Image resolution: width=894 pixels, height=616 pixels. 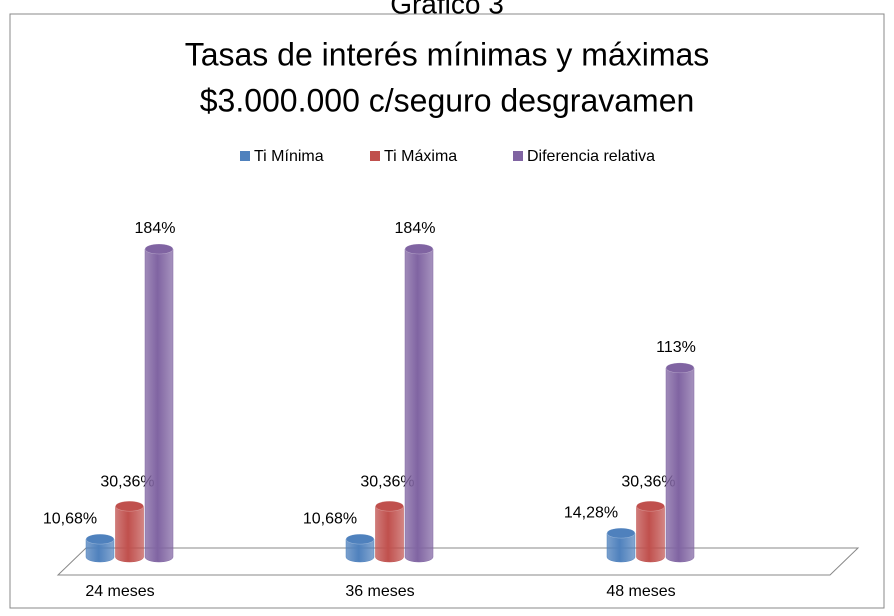 I want to click on x-tick-label: 36 meses, so click(x=379, y=591).